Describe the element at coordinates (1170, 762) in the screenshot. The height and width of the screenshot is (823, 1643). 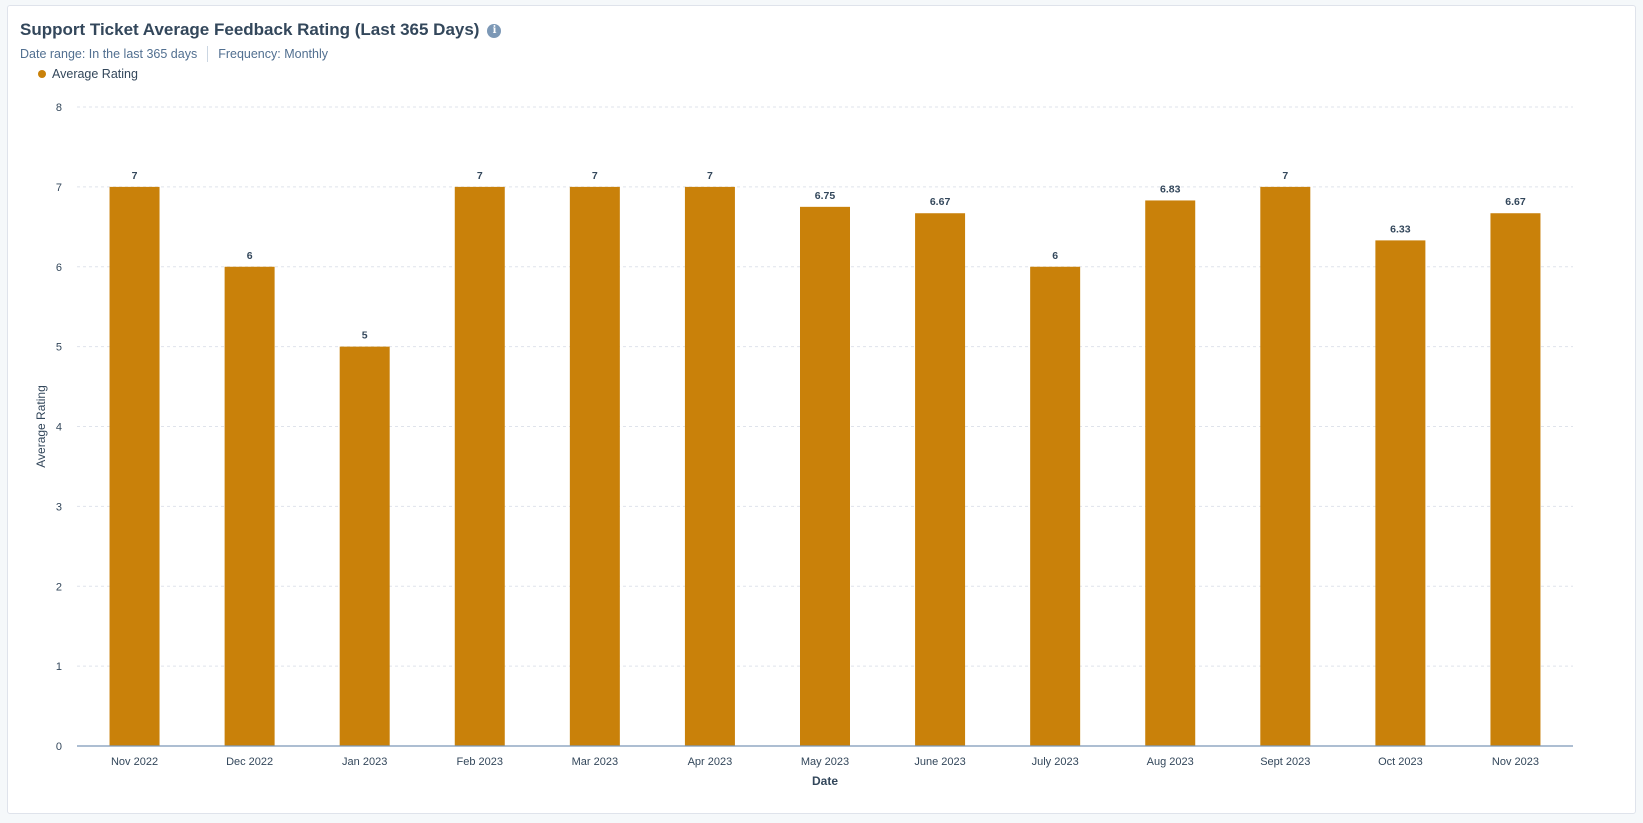
I see `x-tick-label: Aug 2023` at that location.